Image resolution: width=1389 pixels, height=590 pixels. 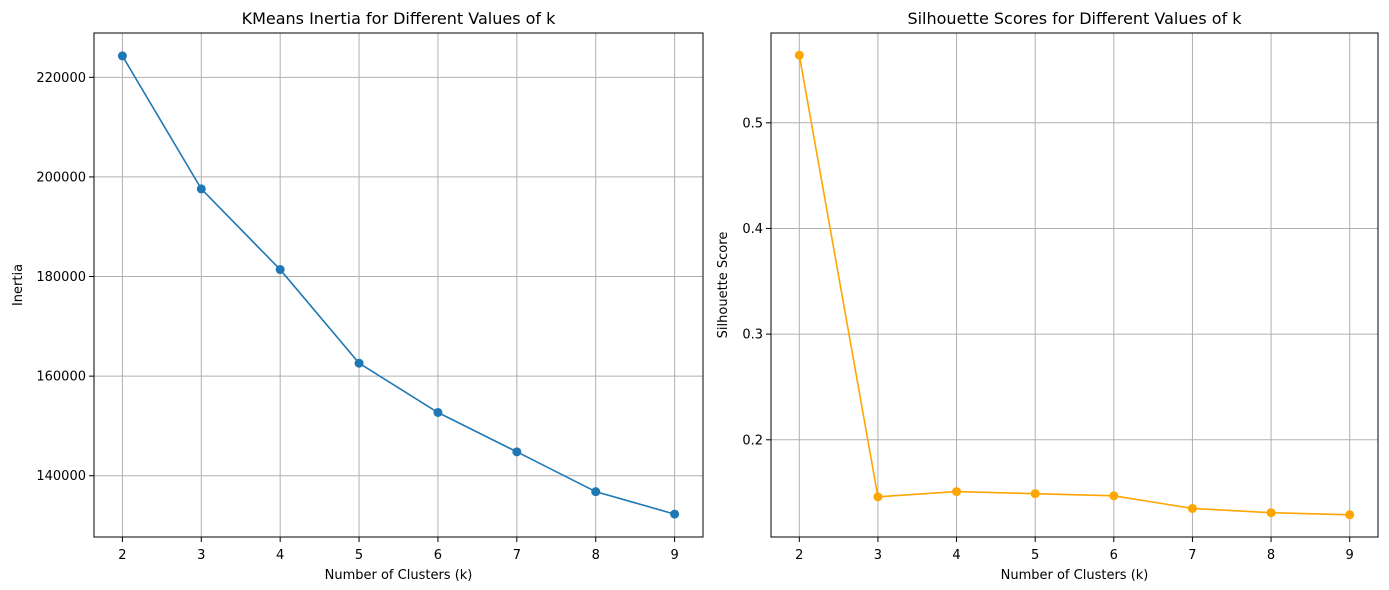 What do you see at coordinates (18, 285) in the screenshot?
I see `inertia-y-axis-label: Inertia` at bounding box center [18, 285].